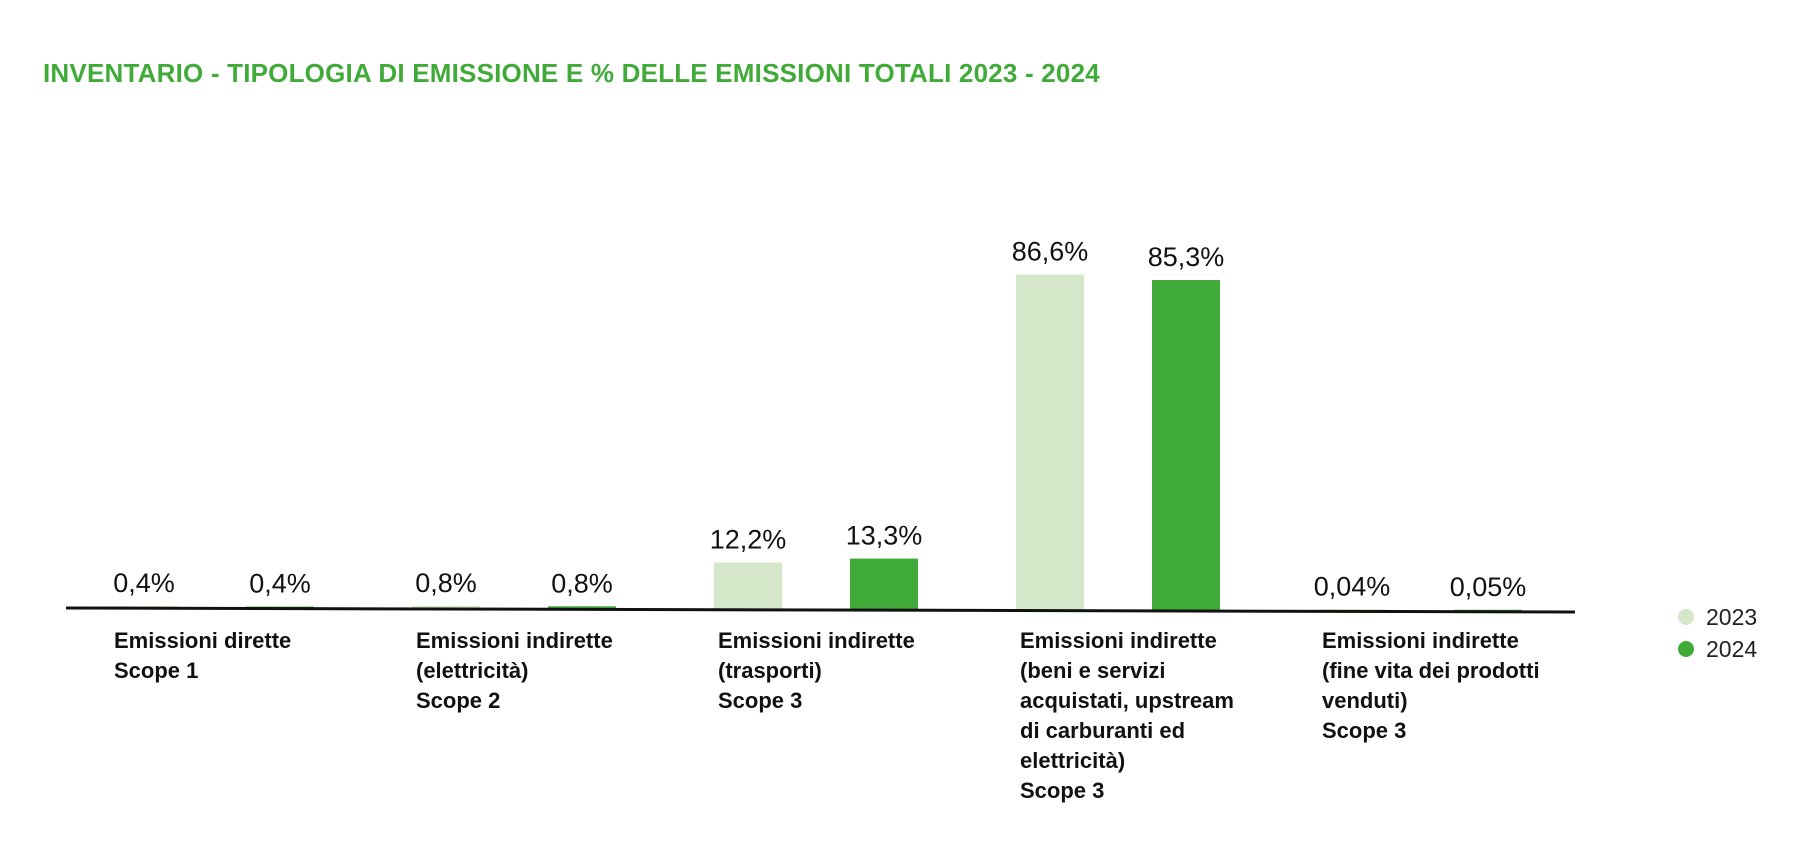  What do you see at coordinates (202, 640) in the screenshot?
I see `category-label-line: Emissioni dirette` at bounding box center [202, 640].